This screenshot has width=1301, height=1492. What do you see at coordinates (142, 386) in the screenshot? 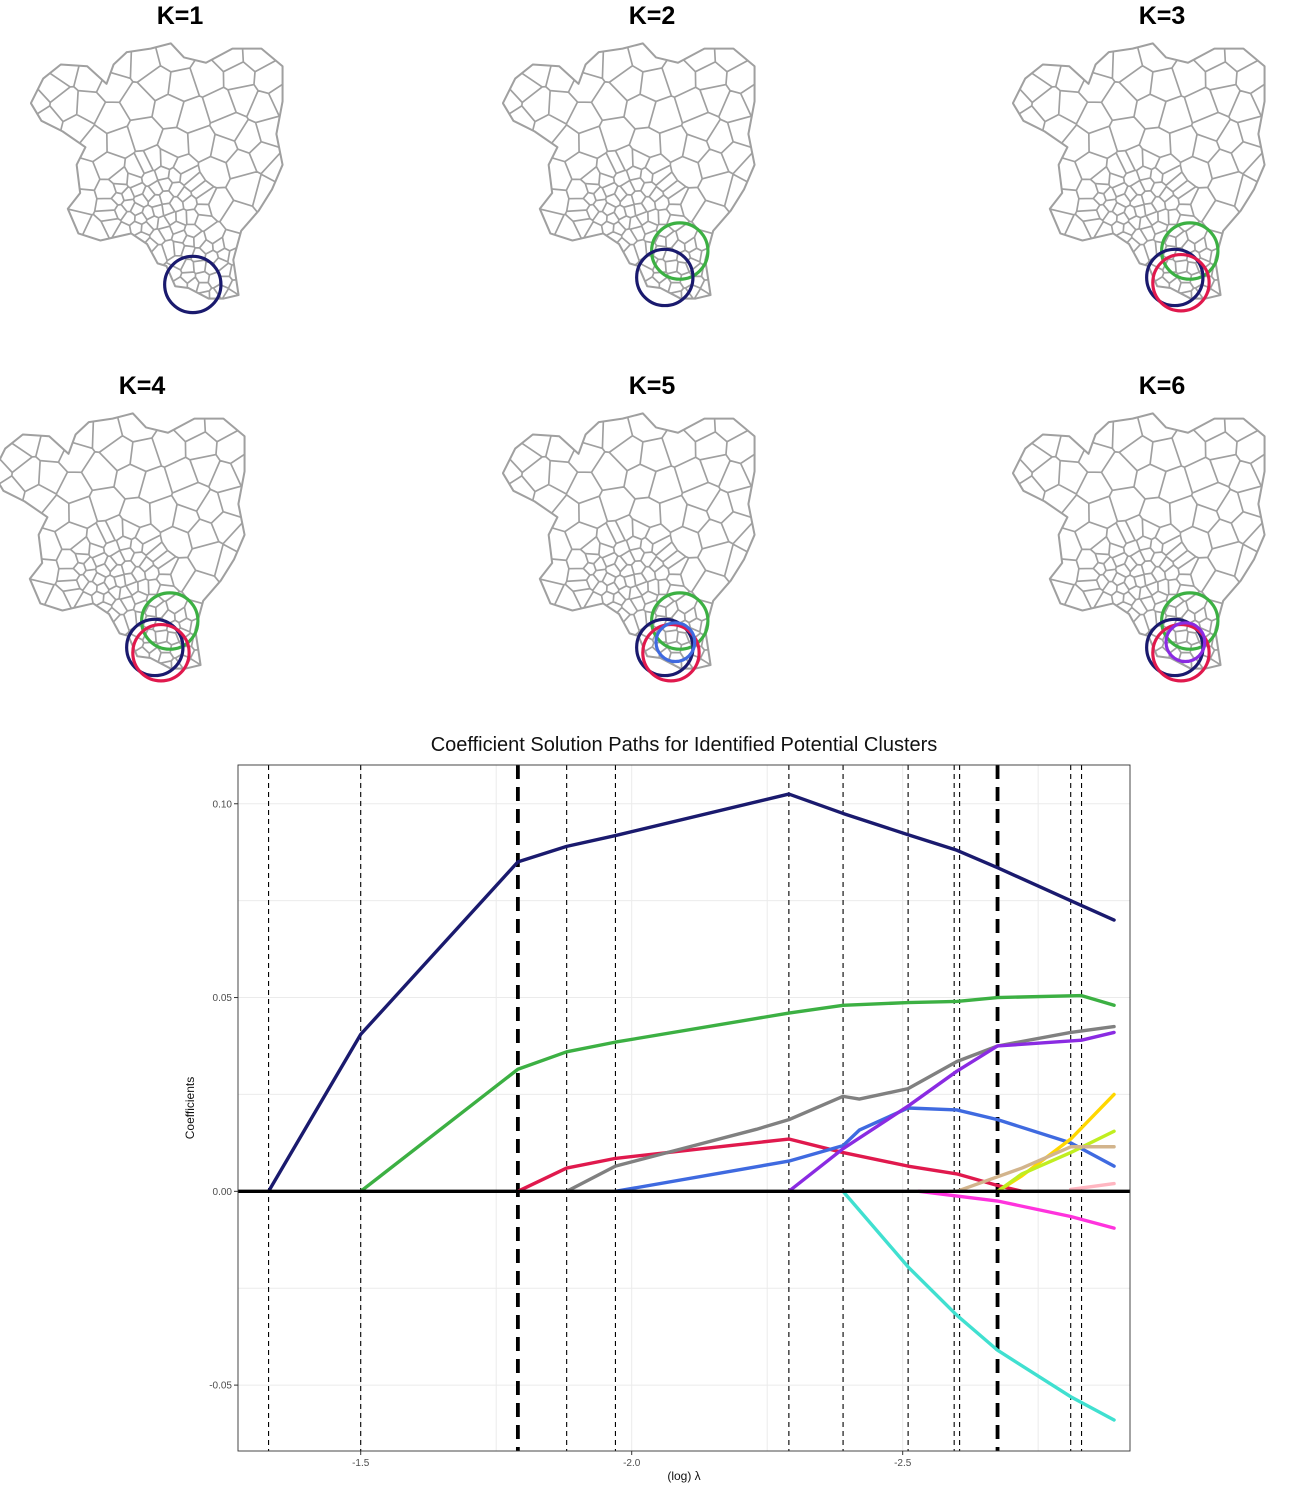
I see `panel-title: K=4` at bounding box center [142, 386].